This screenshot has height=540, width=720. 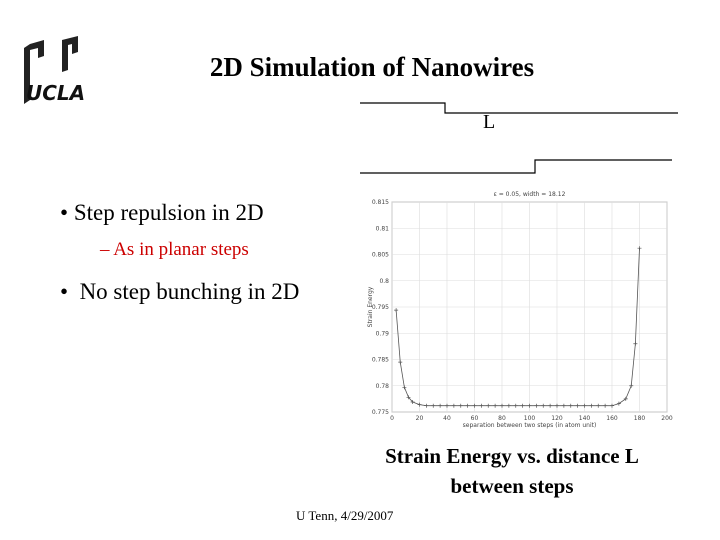 I want to click on step-diagram, so click(x=519, y=138).